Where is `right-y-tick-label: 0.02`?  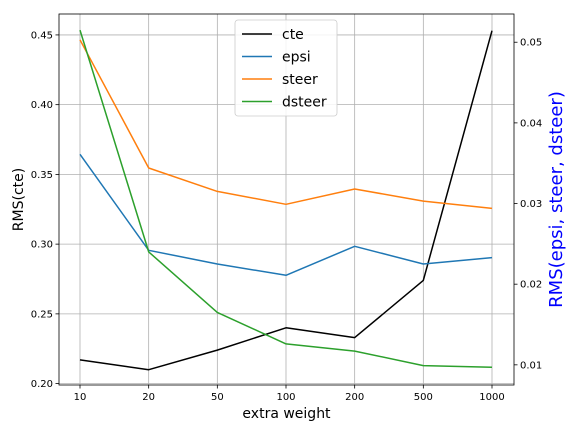
right-y-tick-label: 0.02 is located at coordinates (531, 285).